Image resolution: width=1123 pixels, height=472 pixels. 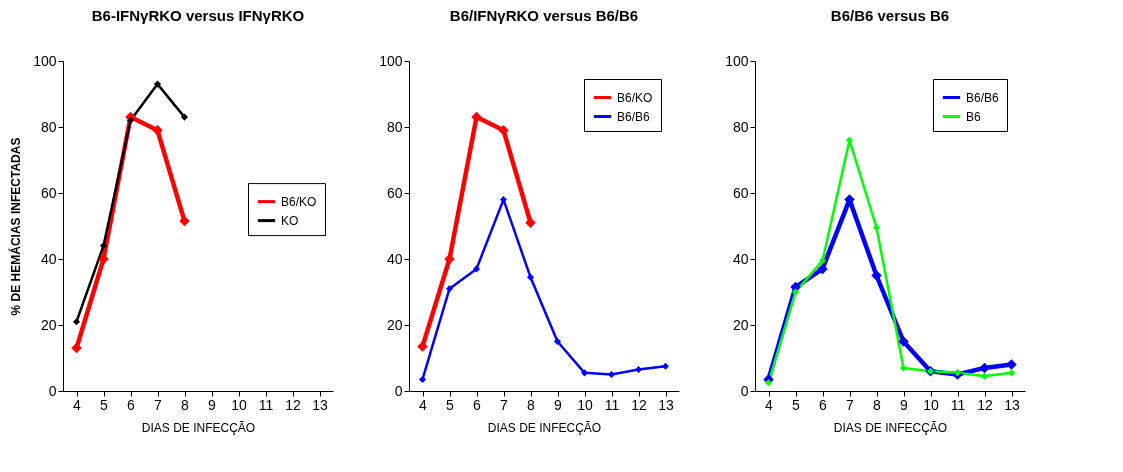 I want to click on chart-title: B6/IFNγRKO versus B6/B6, so click(x=544, y=15).